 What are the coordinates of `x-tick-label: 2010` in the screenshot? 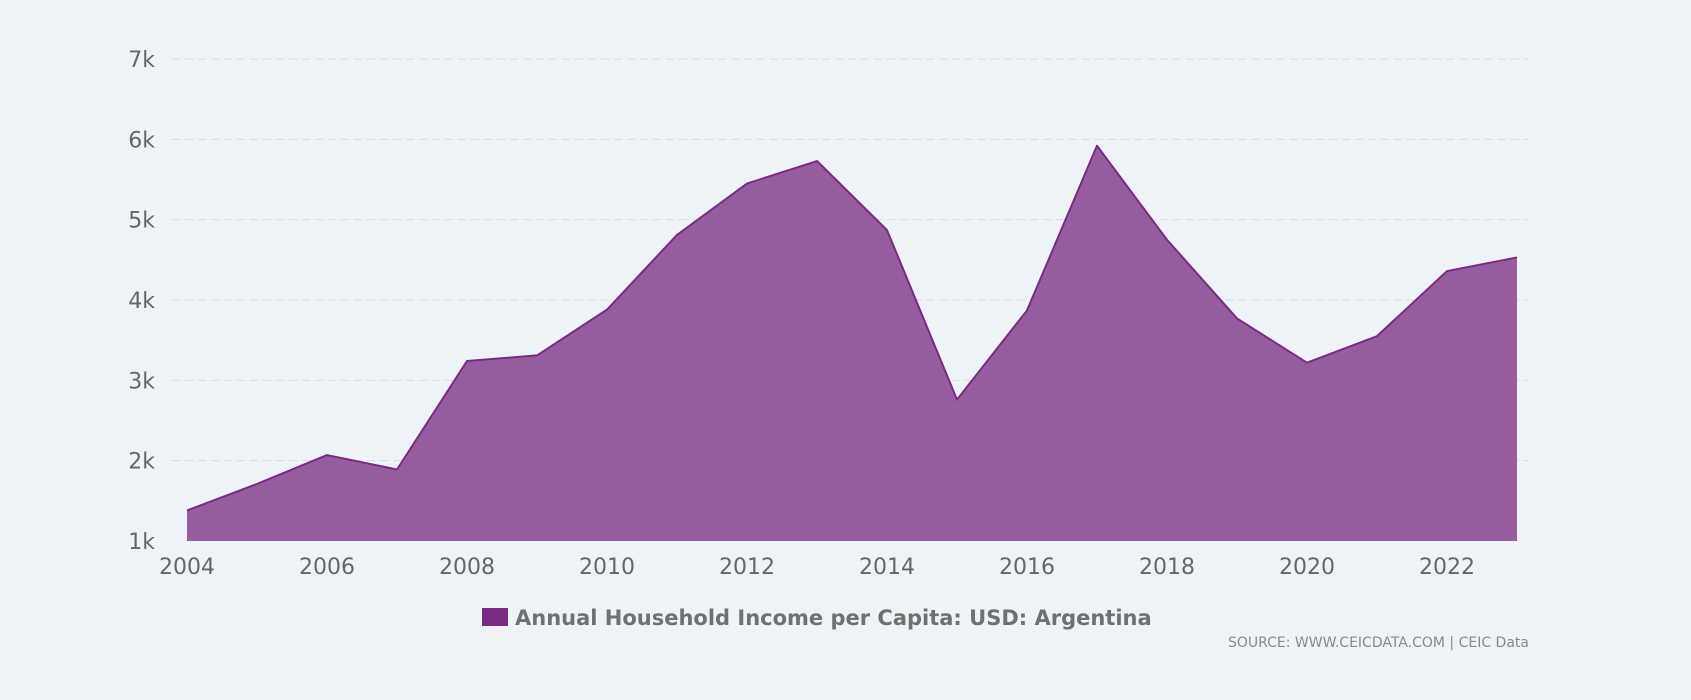 It's located at (607, 567).